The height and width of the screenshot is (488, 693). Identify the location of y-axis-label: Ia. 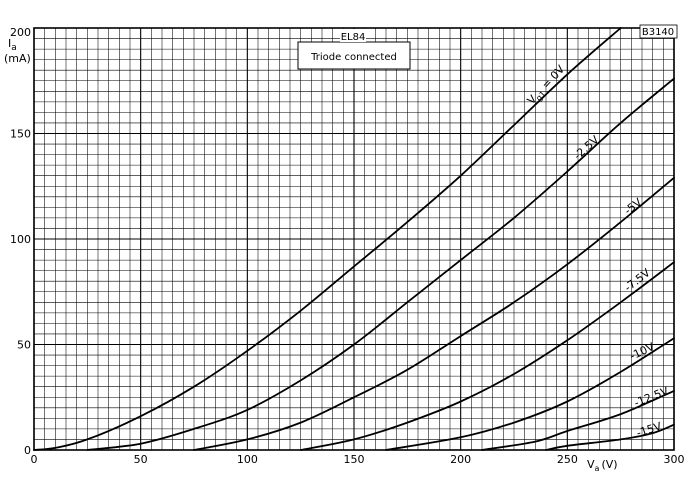
(12, 45).